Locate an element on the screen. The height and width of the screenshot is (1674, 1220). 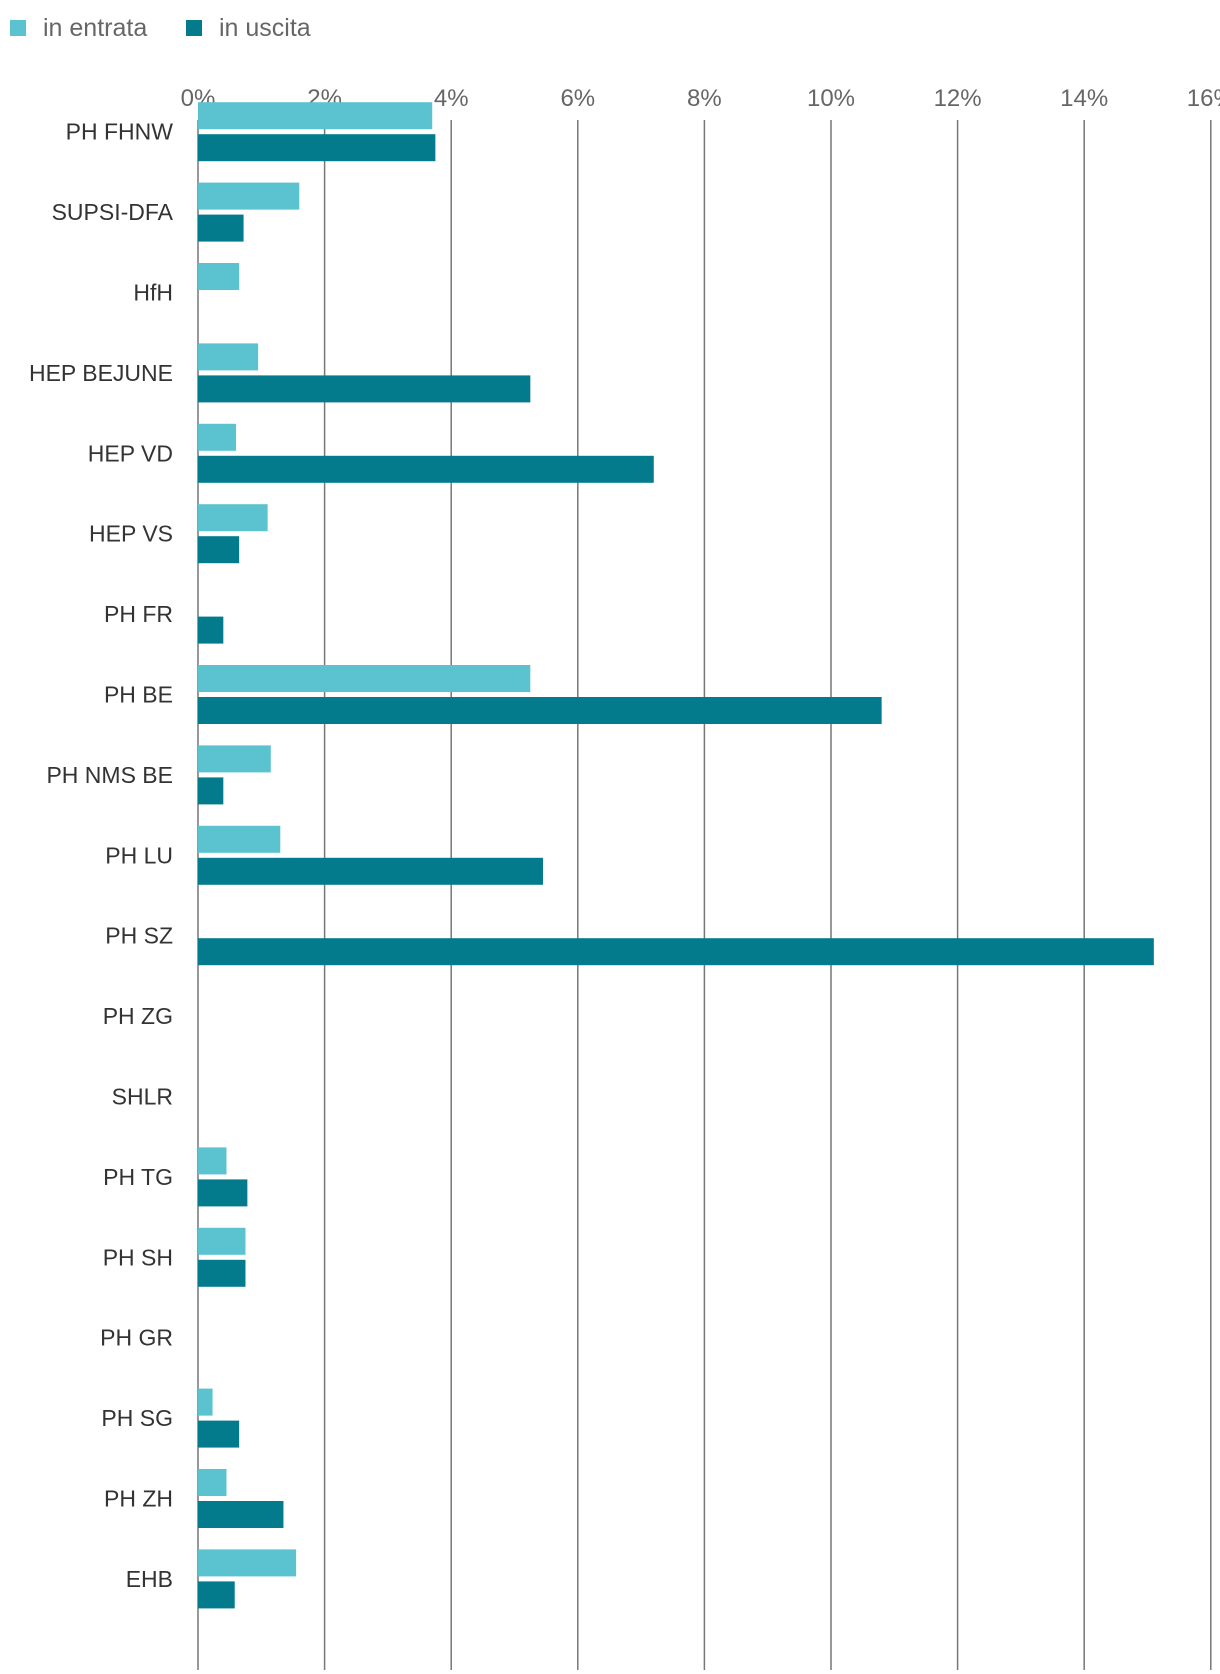
bar-in-uscita-hep-vd is located at coordinates (426, 469).